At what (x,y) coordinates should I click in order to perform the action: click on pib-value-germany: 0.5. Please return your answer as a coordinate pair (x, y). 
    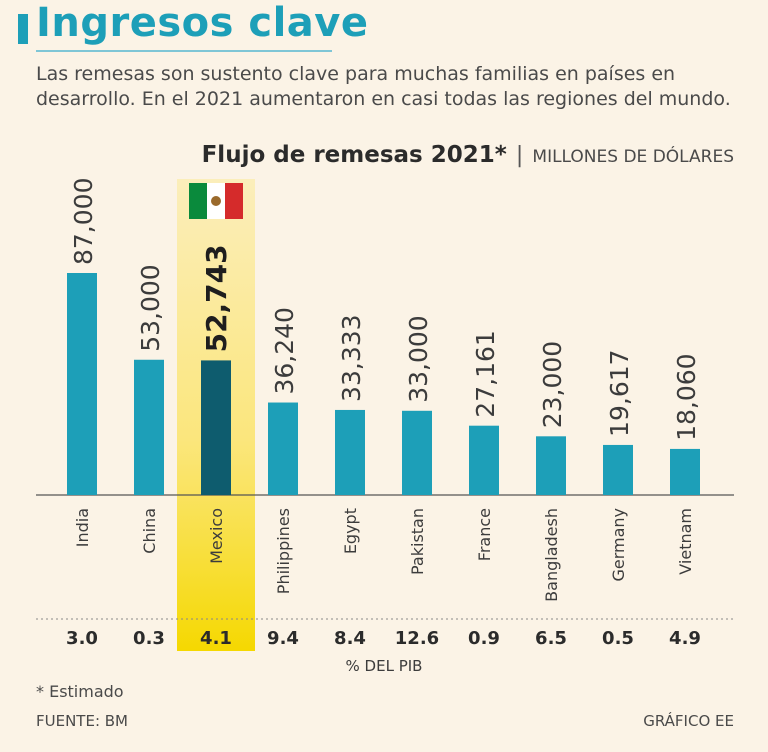
    Looking at the image, I should click on (618, 638).